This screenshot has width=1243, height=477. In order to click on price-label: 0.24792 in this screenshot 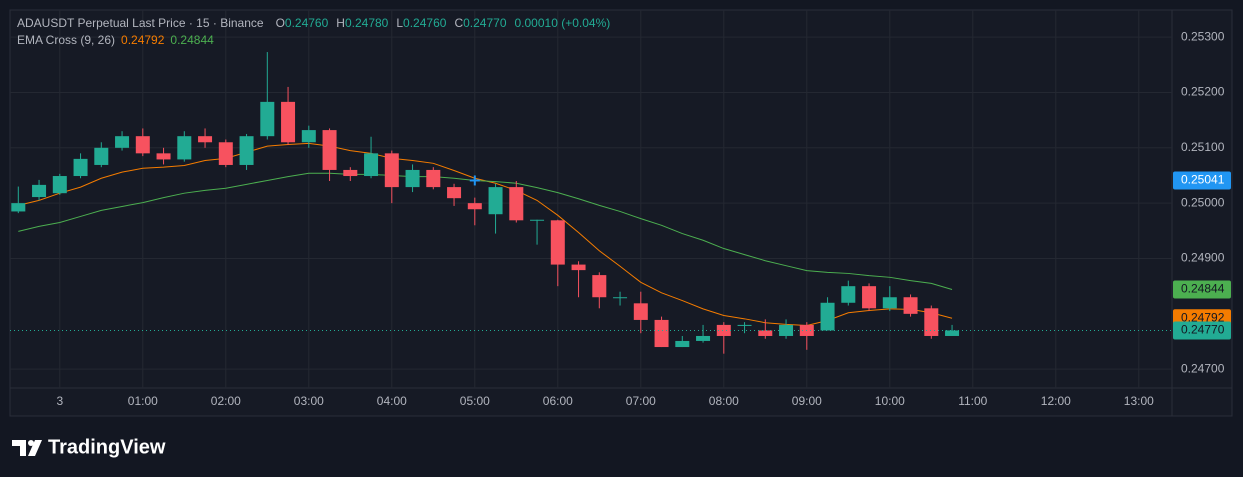, I will do `click(1203, 317)`.